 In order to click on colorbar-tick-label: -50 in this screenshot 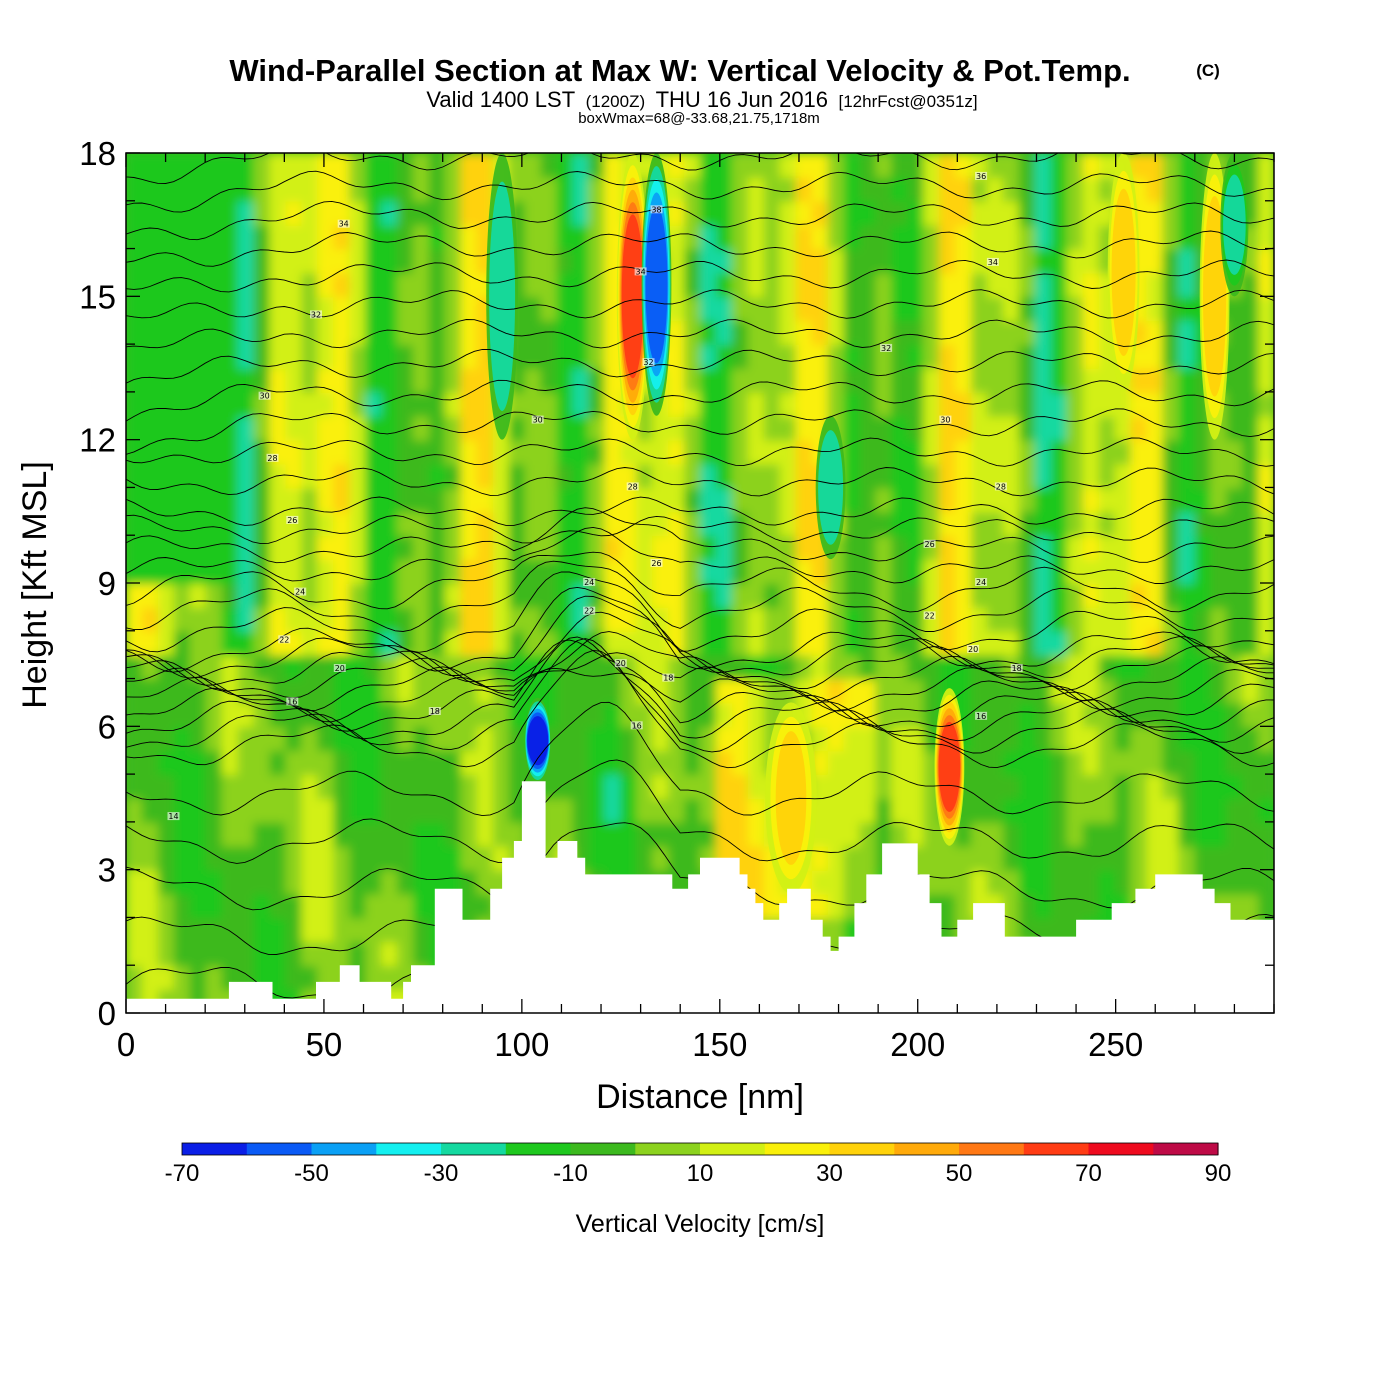, I will do `click(311, 1173)`.